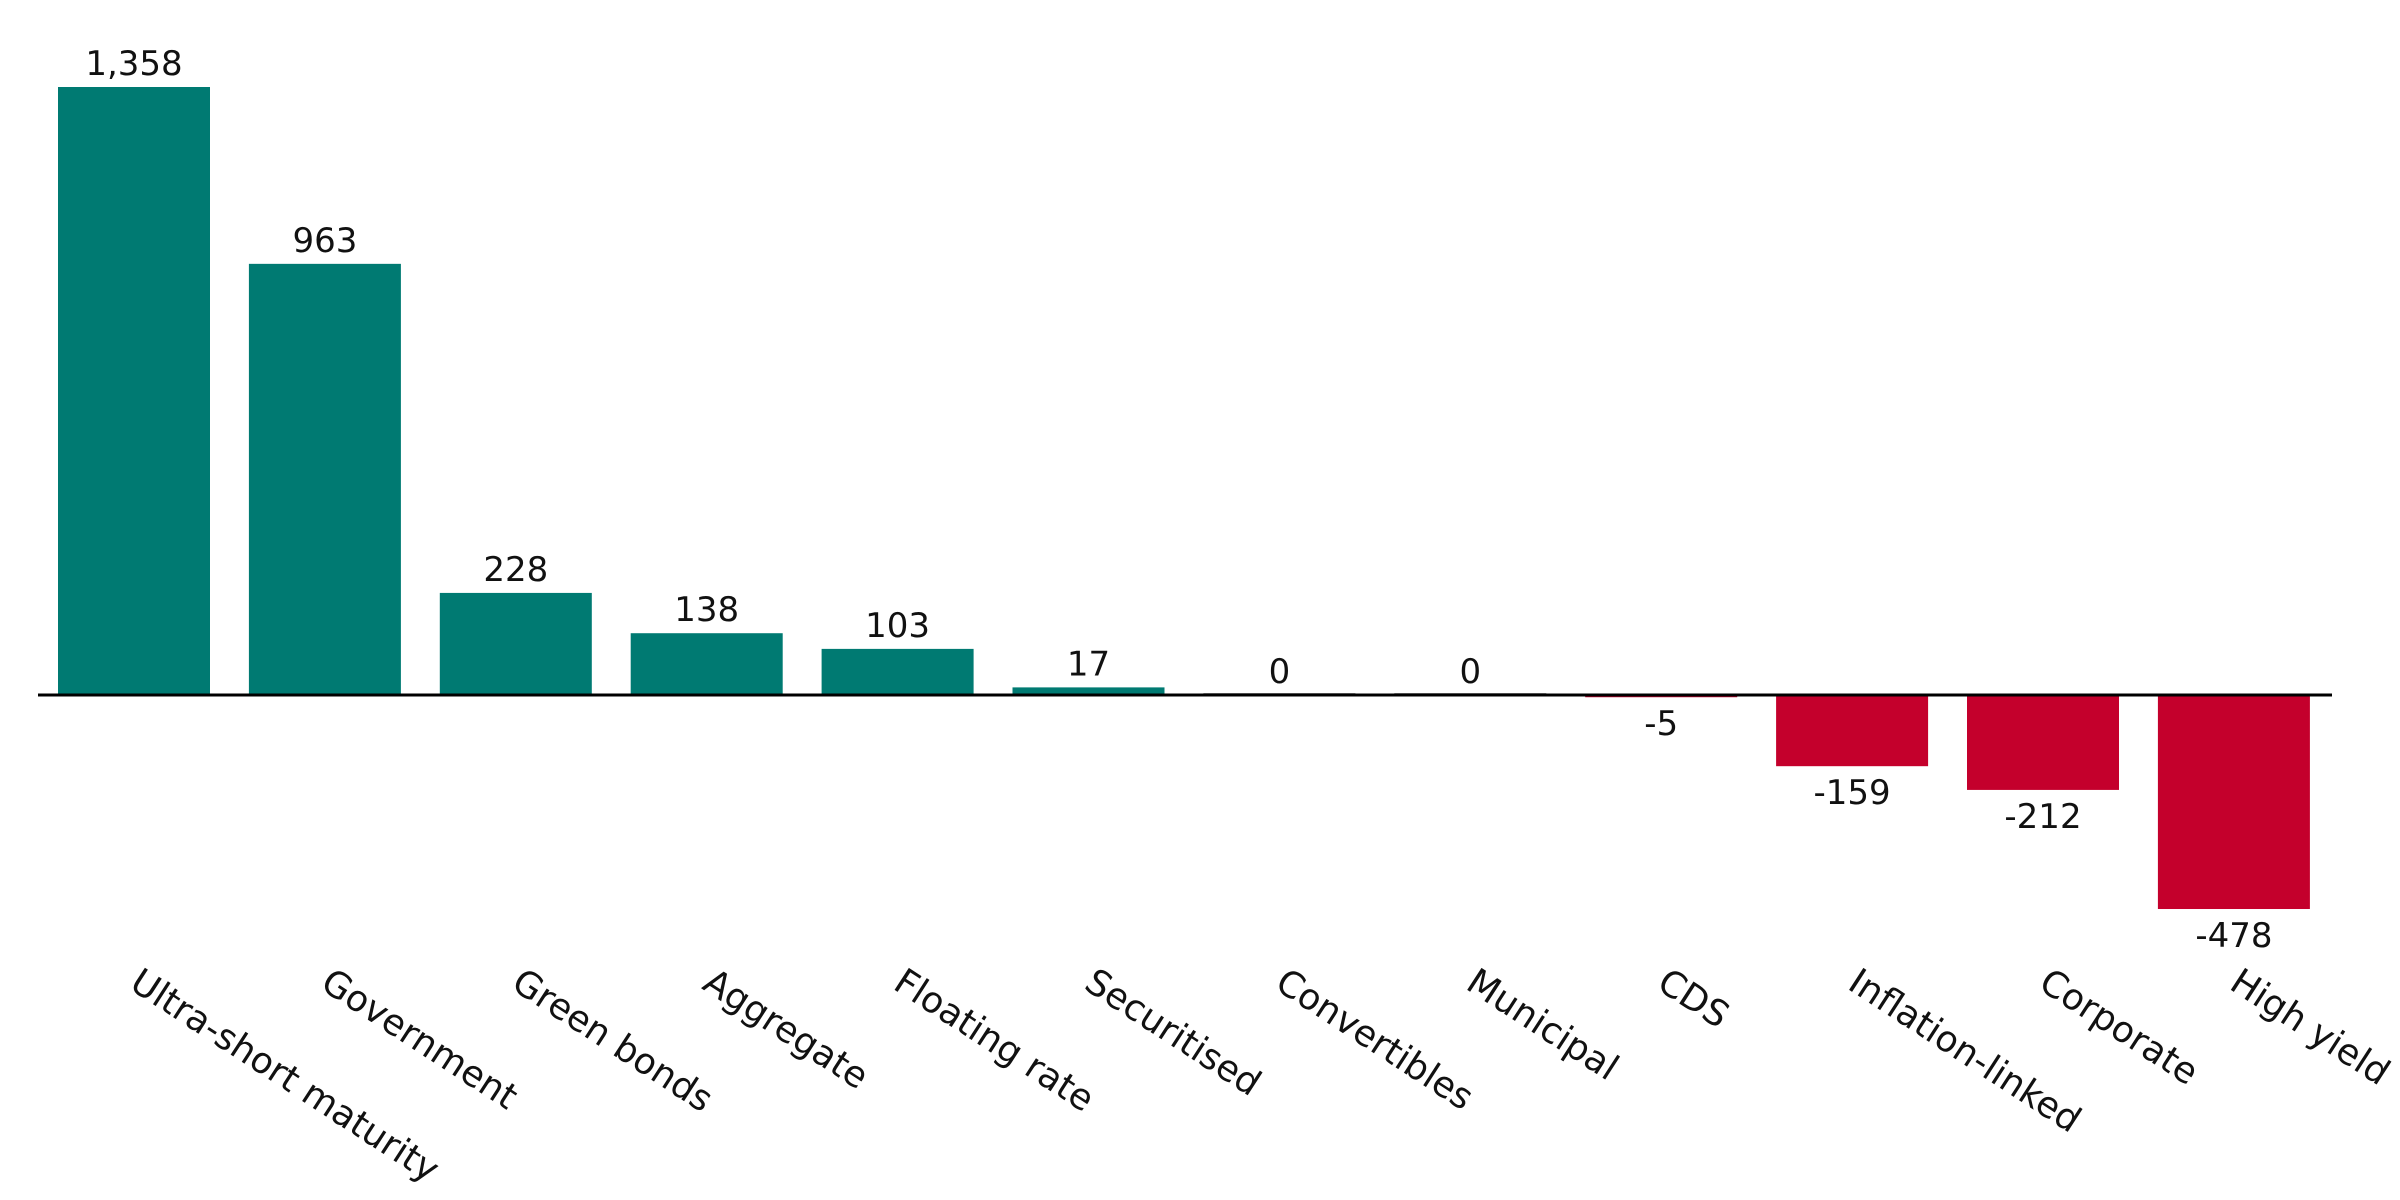  Describe the element at coordinates (1374, 1040) in the screenshot. I see `category-label-6: Convertibles` at that location.